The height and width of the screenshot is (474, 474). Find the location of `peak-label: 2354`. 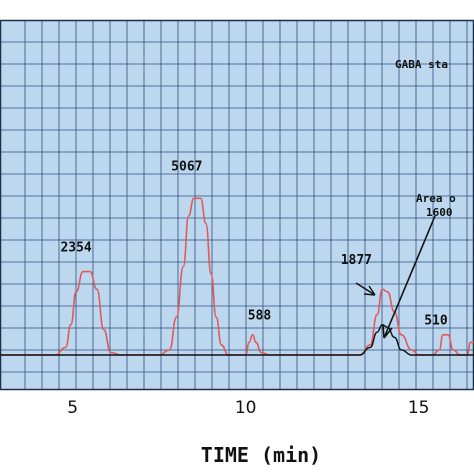

peak-label: 2354 is located at coordinates (75, 247).